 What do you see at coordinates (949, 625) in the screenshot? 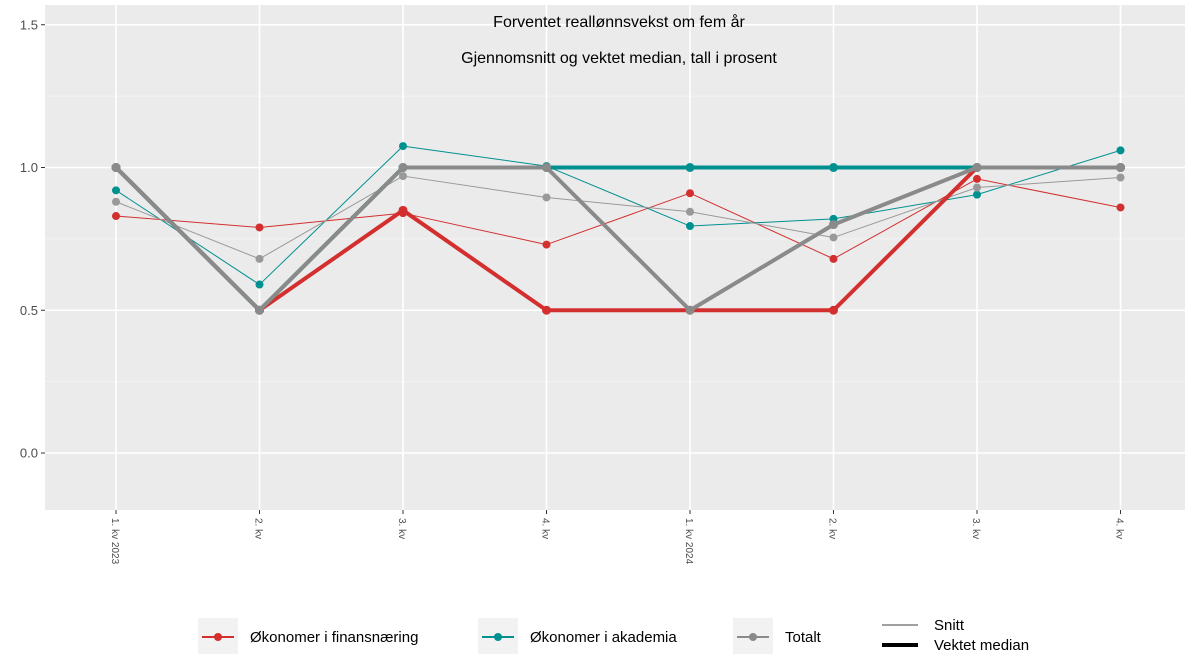
I see `legend-linetype-label: Snitt` at bounding box center [949, 625].